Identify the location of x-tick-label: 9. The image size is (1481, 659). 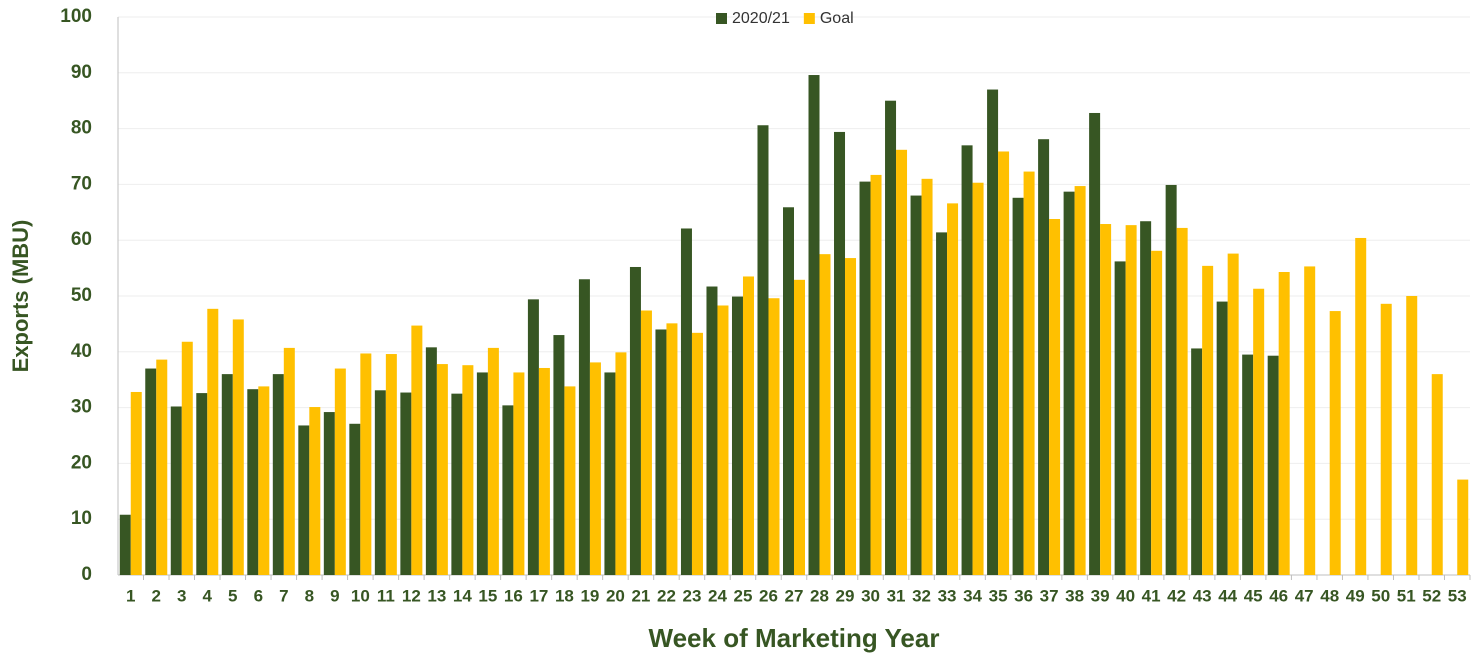
(334, 595).